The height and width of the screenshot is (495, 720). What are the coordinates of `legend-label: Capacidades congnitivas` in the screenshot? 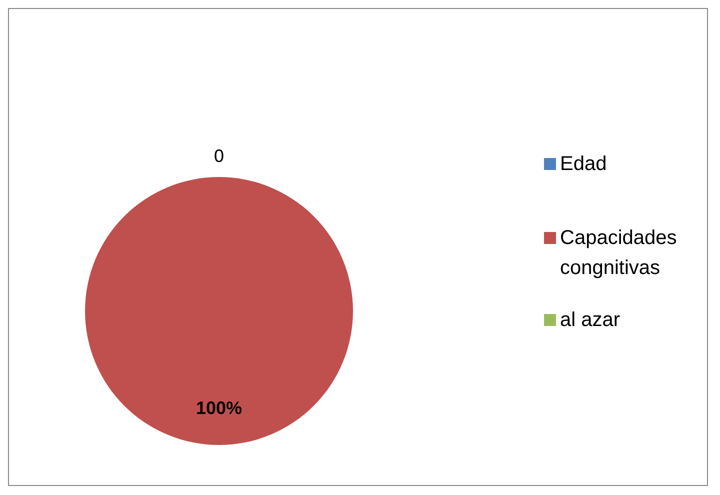 It's located at (619, 253).